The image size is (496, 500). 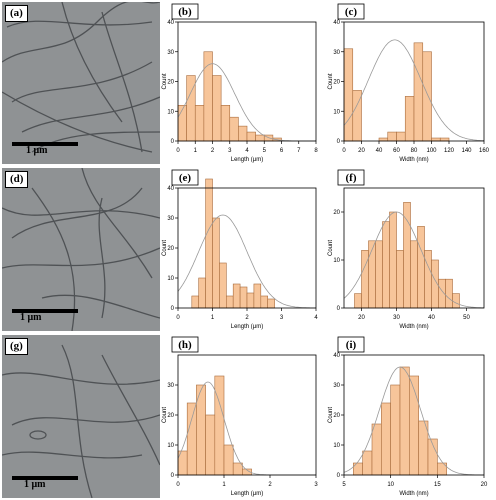 What do you see at coordinates (379, 151) in the screenshot?
I see `x-tick-label-c: 40` at bounding box center [379, 151].